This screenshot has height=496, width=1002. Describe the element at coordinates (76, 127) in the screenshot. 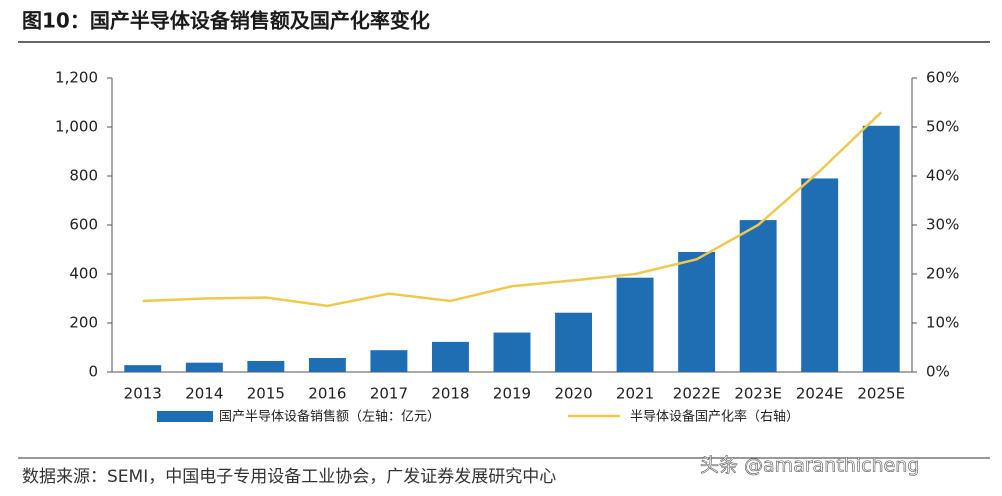

I see `y-tick-label: 1,000` at that location.